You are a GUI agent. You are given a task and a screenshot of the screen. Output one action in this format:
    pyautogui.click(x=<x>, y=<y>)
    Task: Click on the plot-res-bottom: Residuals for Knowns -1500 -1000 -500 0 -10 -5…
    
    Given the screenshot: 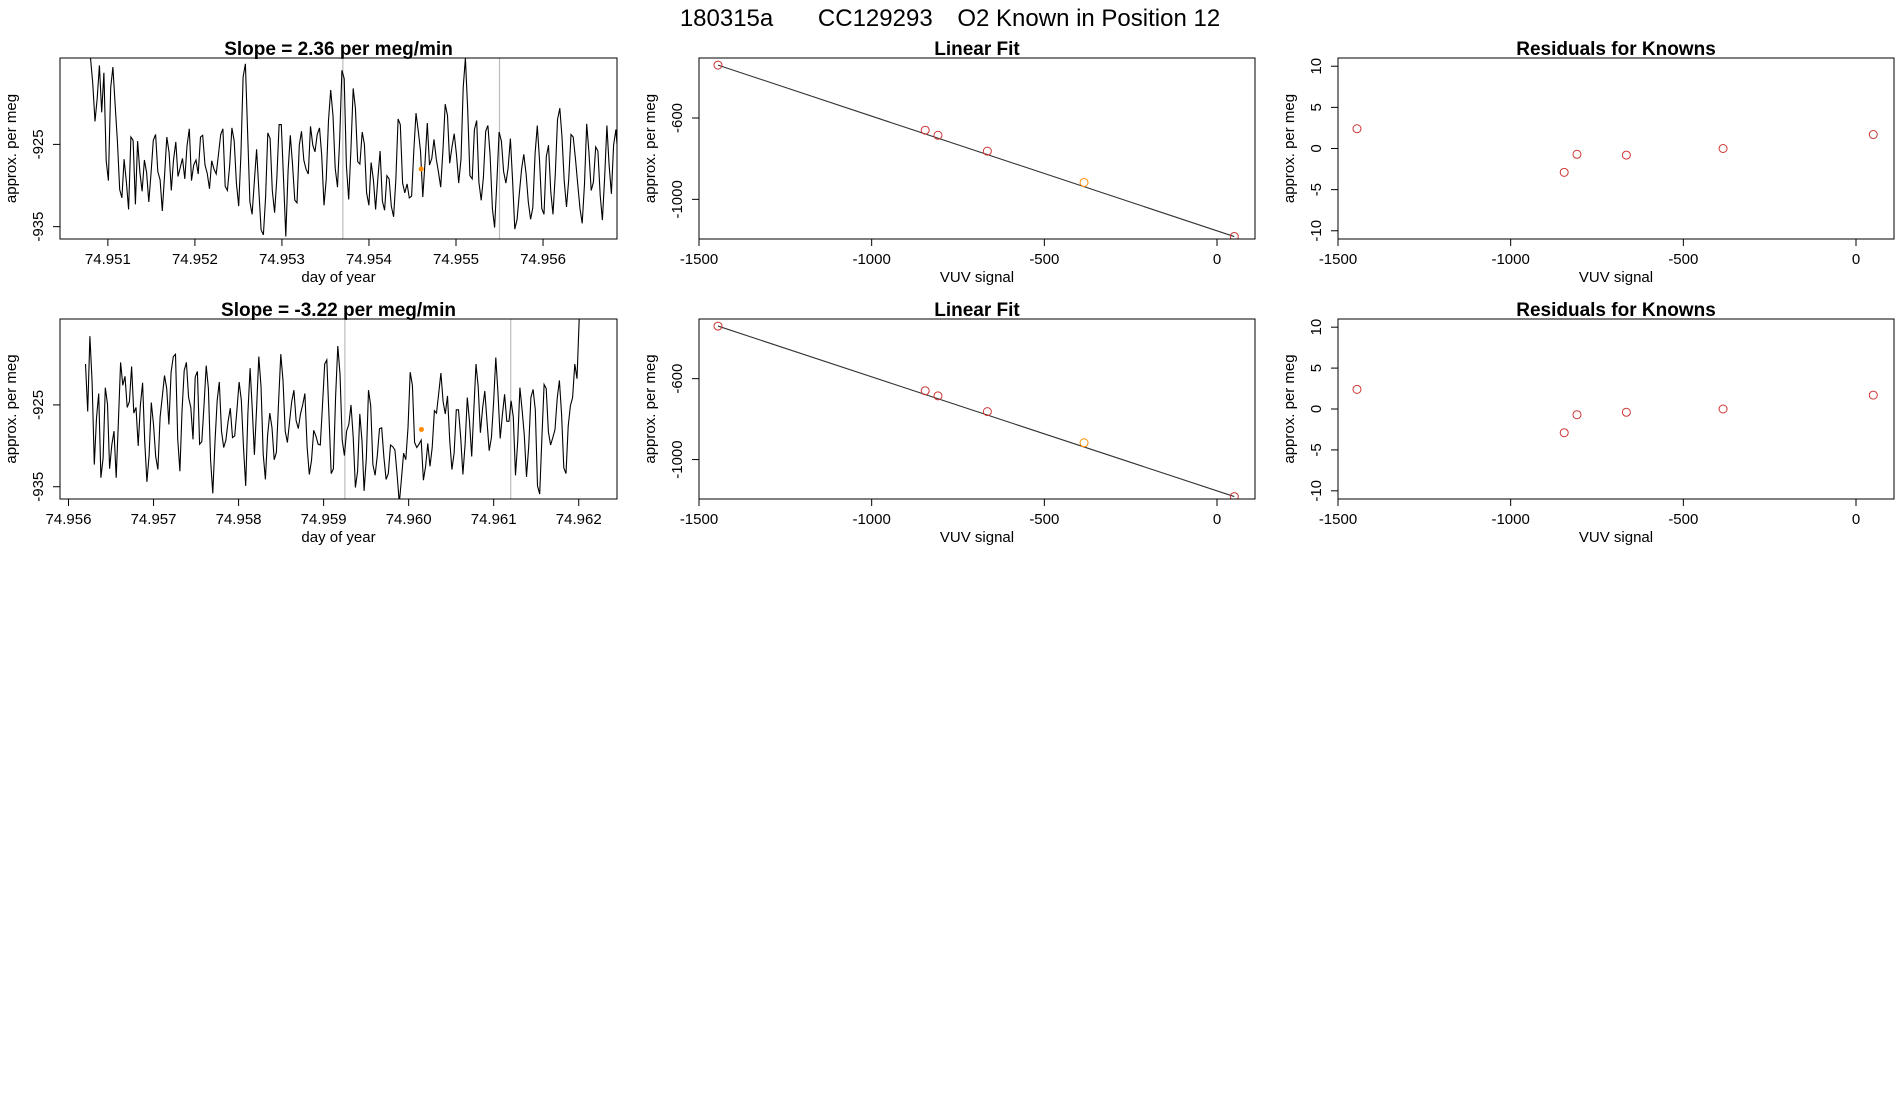 What is the action you would take?
    pyautogui.click(x=1588, y=423)
    